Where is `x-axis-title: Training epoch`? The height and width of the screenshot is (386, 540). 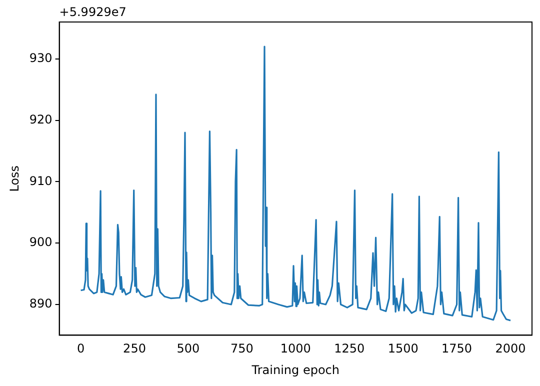
x-axis-title: Training epoch is located at coordinates (295, 369).